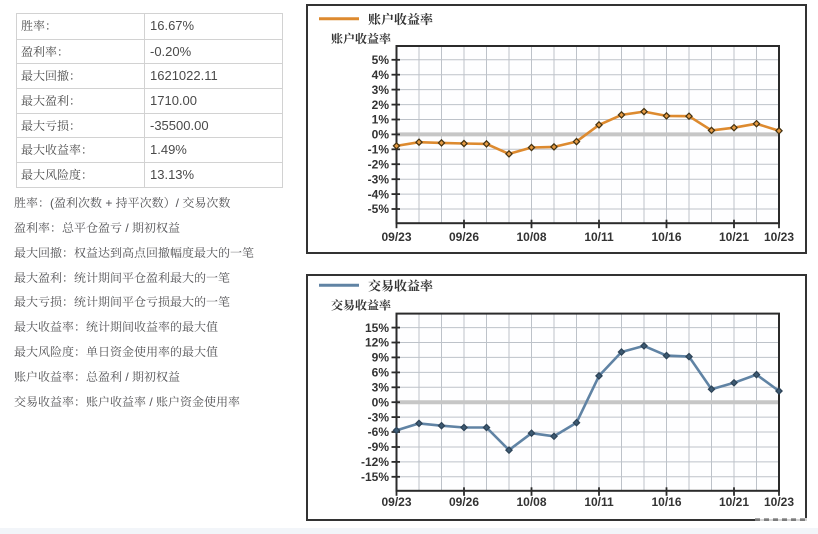  I want to click on svg-text: -5%, so click(379, 209).